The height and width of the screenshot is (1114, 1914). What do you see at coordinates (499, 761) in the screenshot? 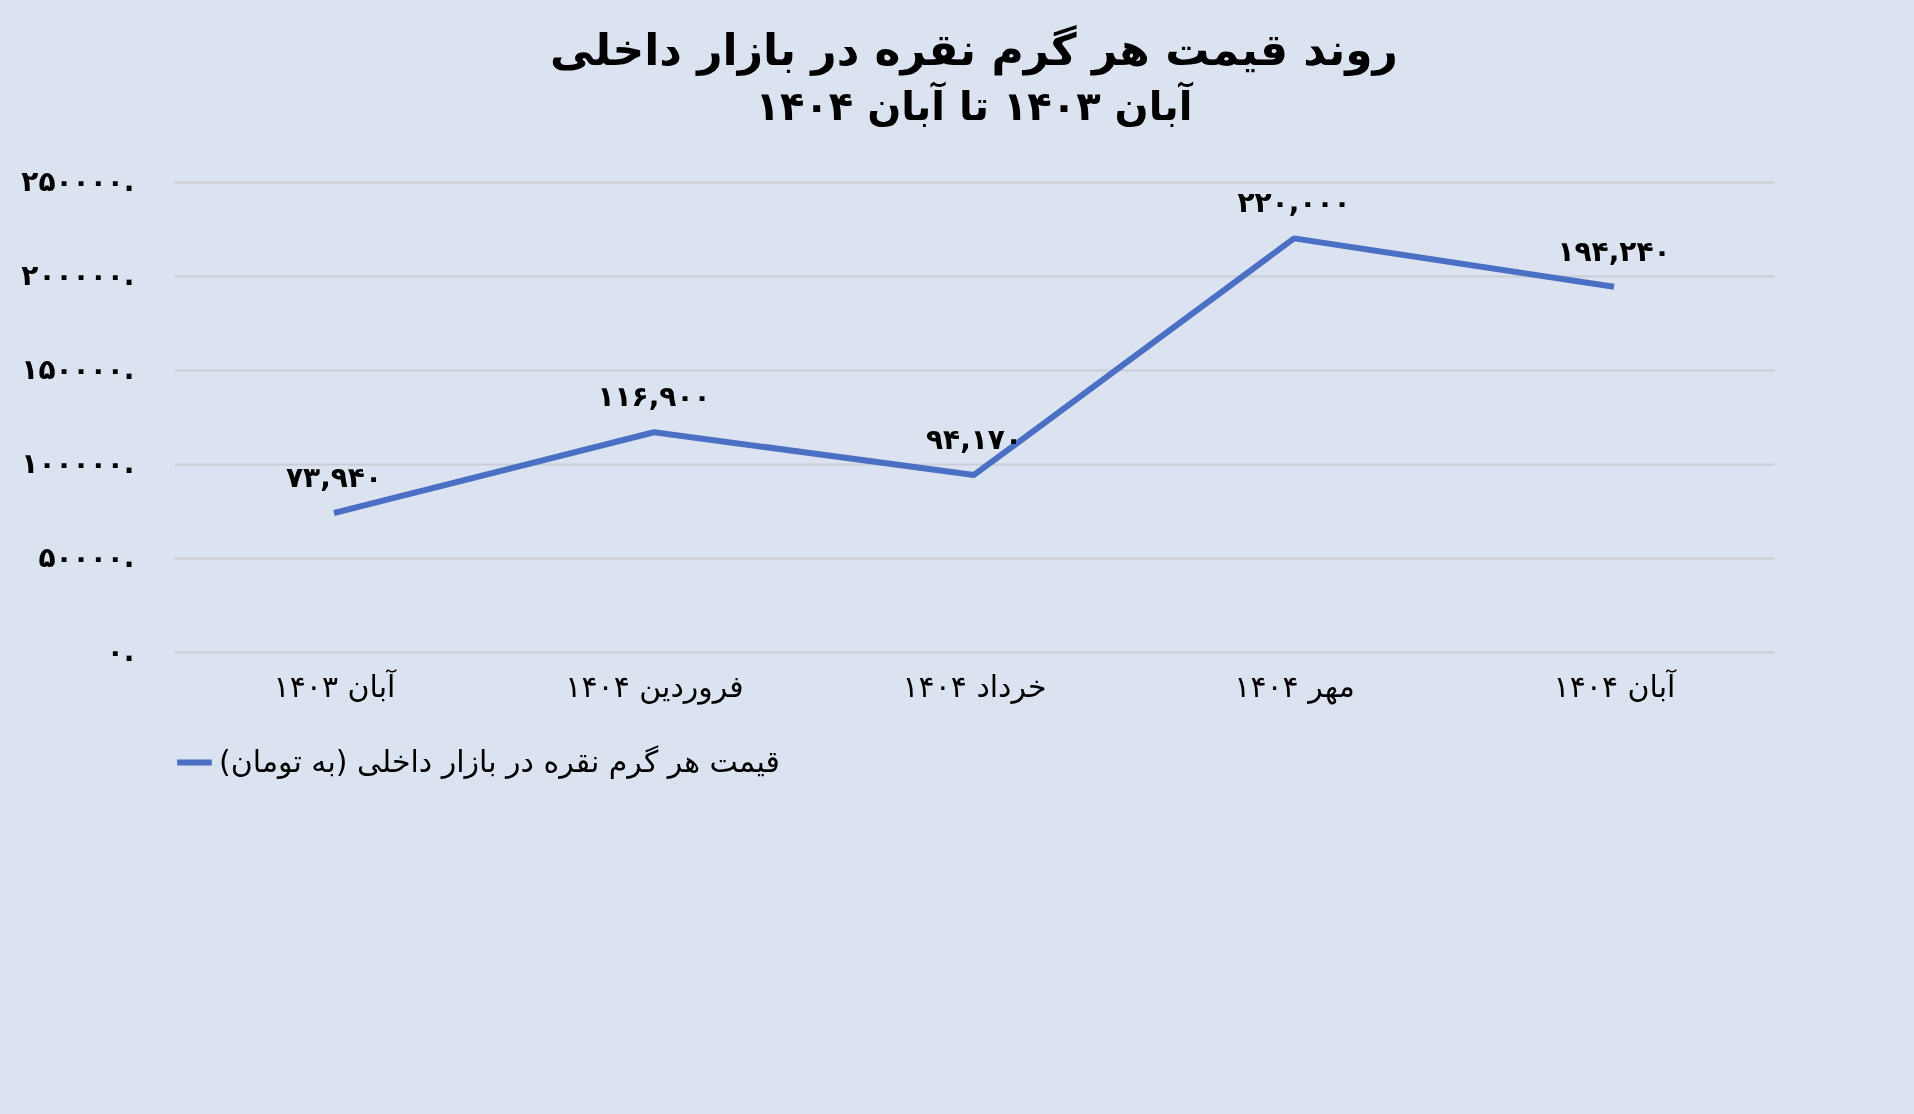
I see `legend-label: قیمت هر گرم نقره در بازار داخلی (به تومان)` at bounding box center [499, 761].